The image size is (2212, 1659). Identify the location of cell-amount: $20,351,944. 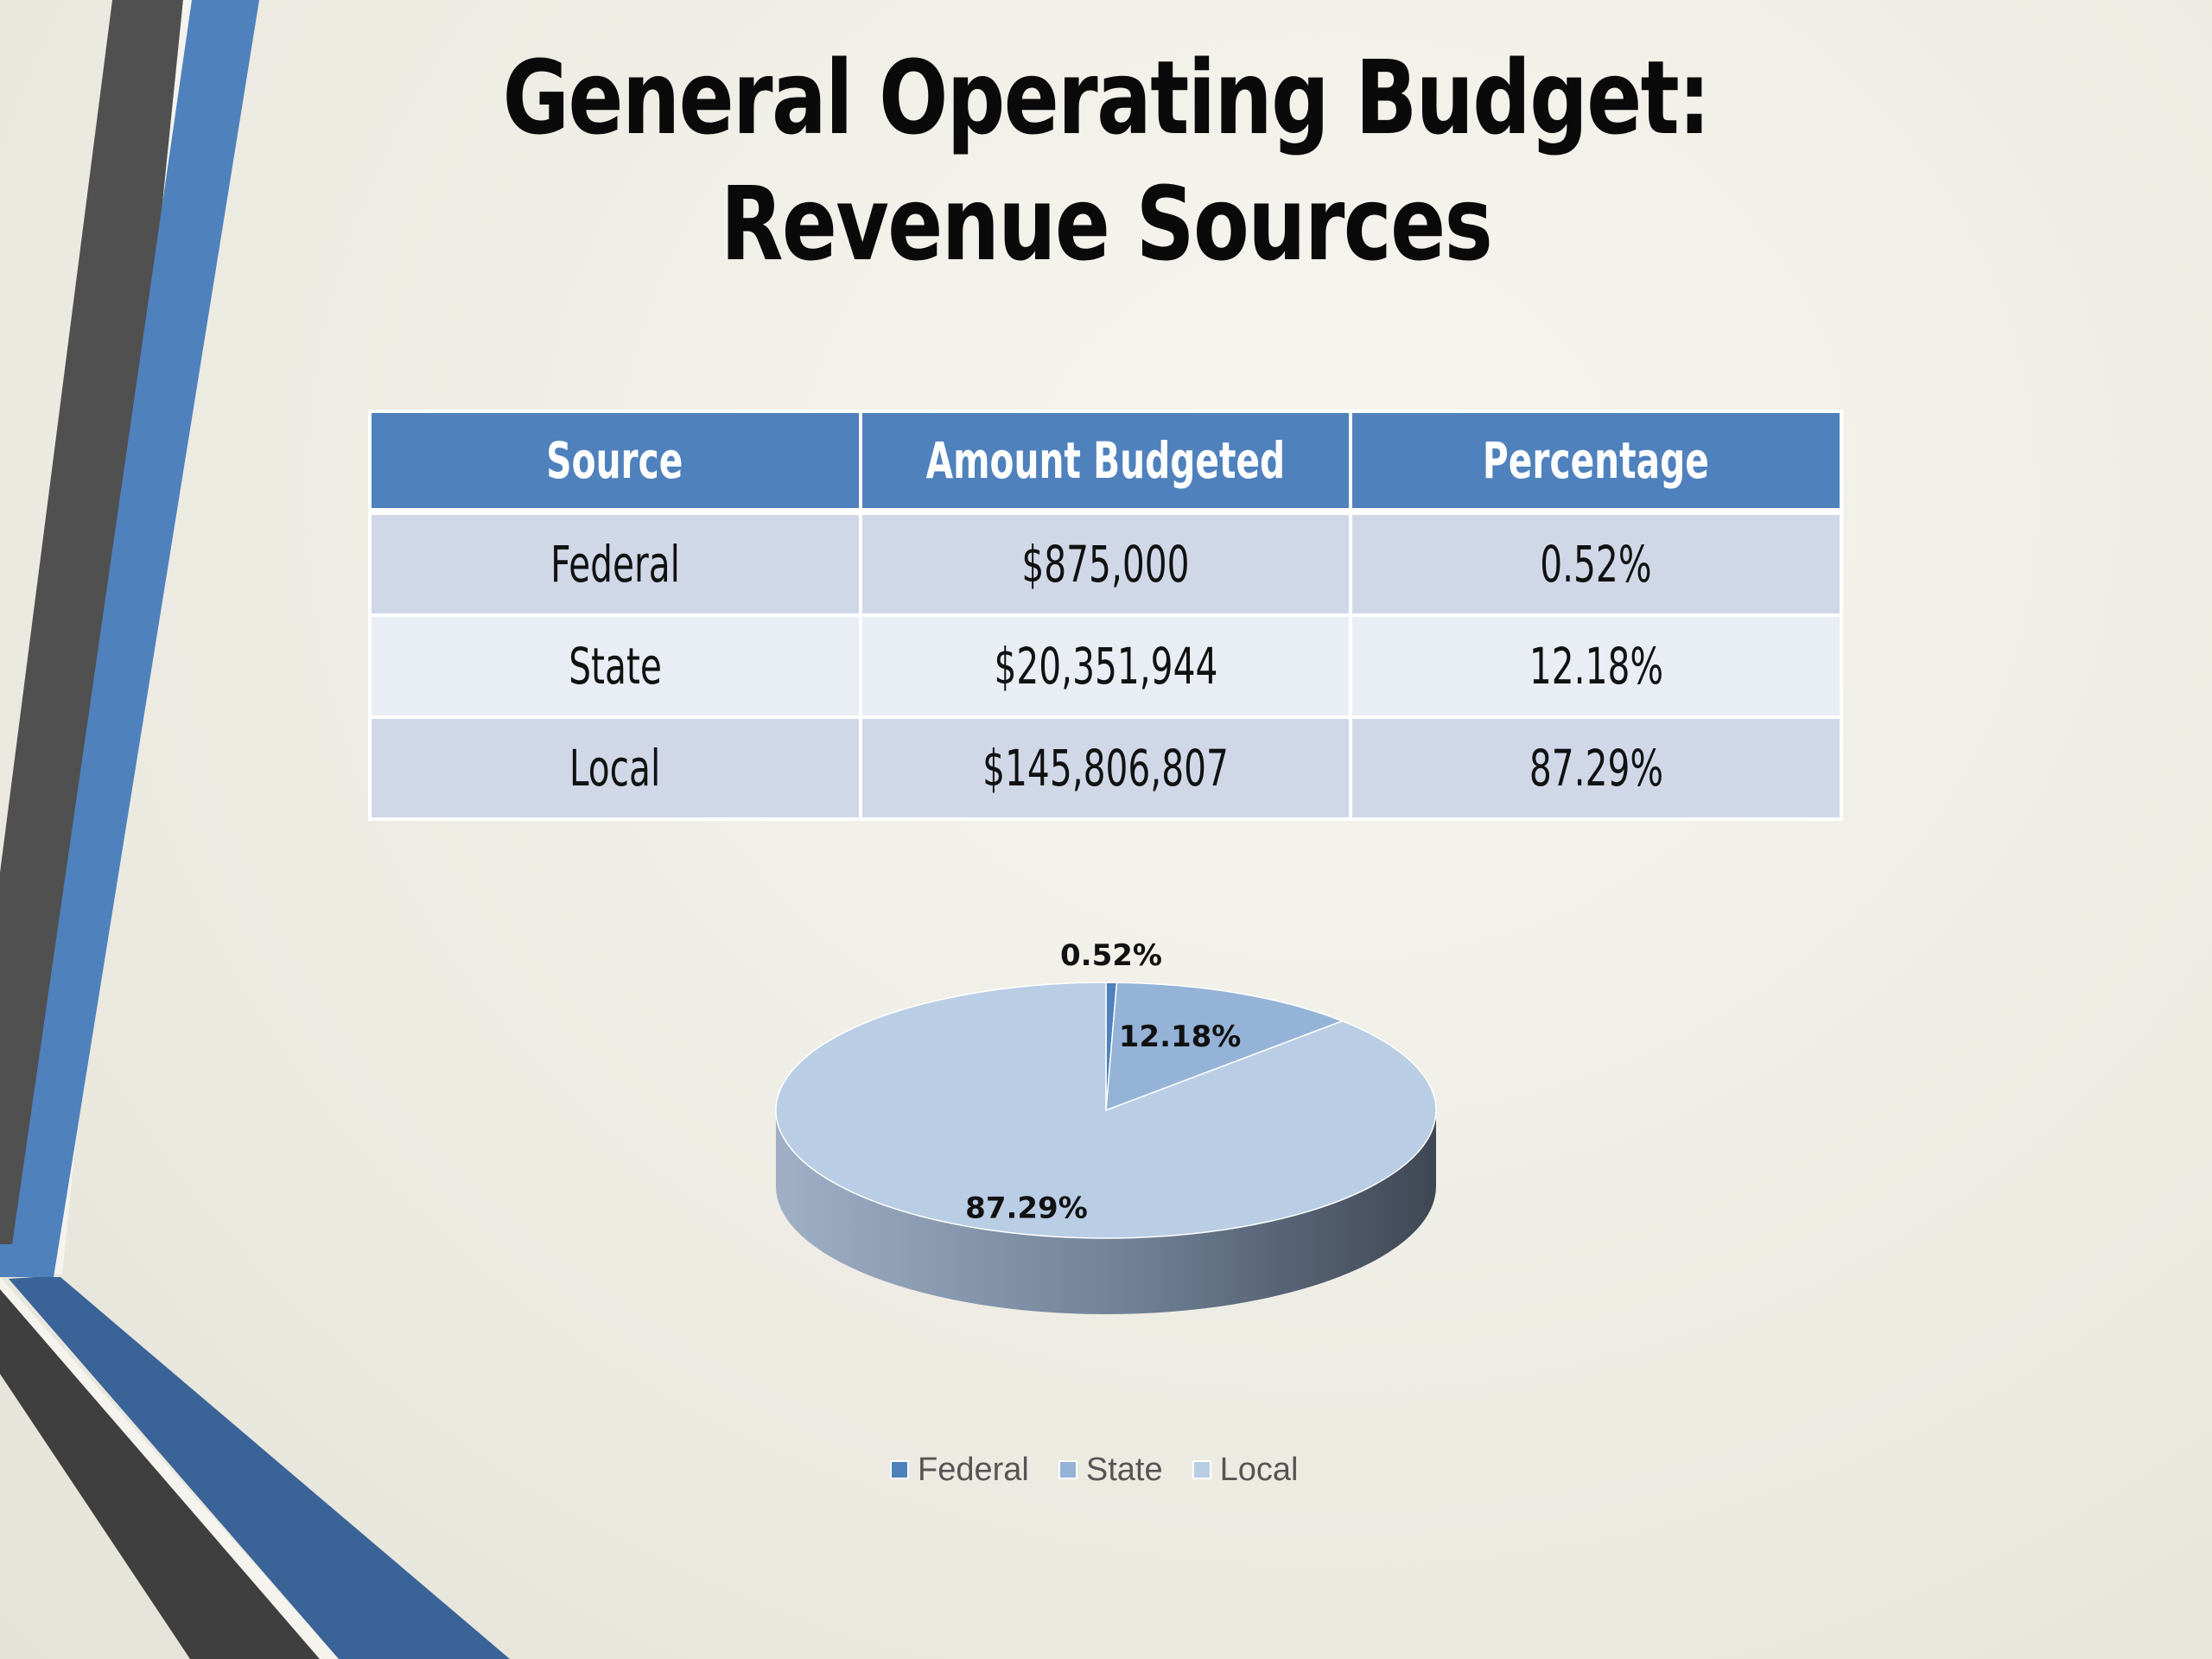
(1105, 666).